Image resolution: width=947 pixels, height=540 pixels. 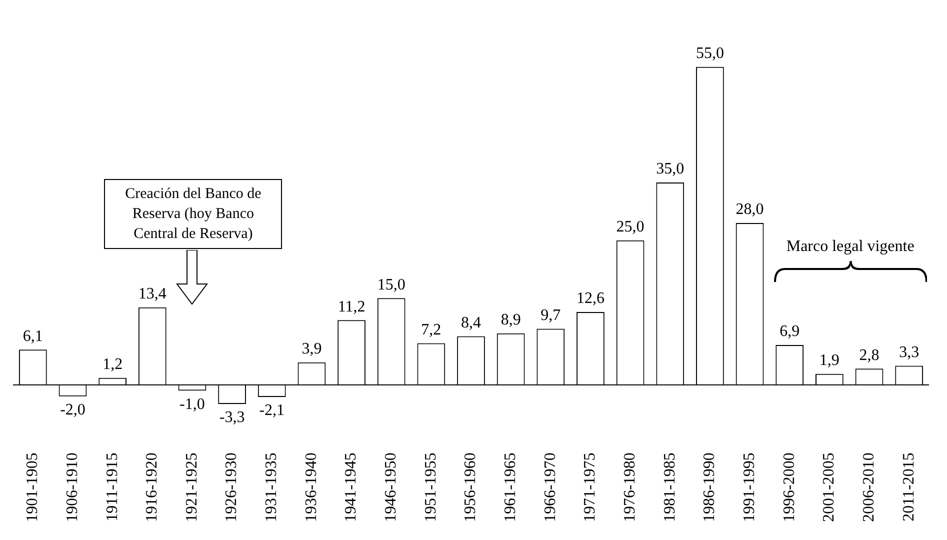 I want to click on data-label: 35,0, so click(x=670, y=169).